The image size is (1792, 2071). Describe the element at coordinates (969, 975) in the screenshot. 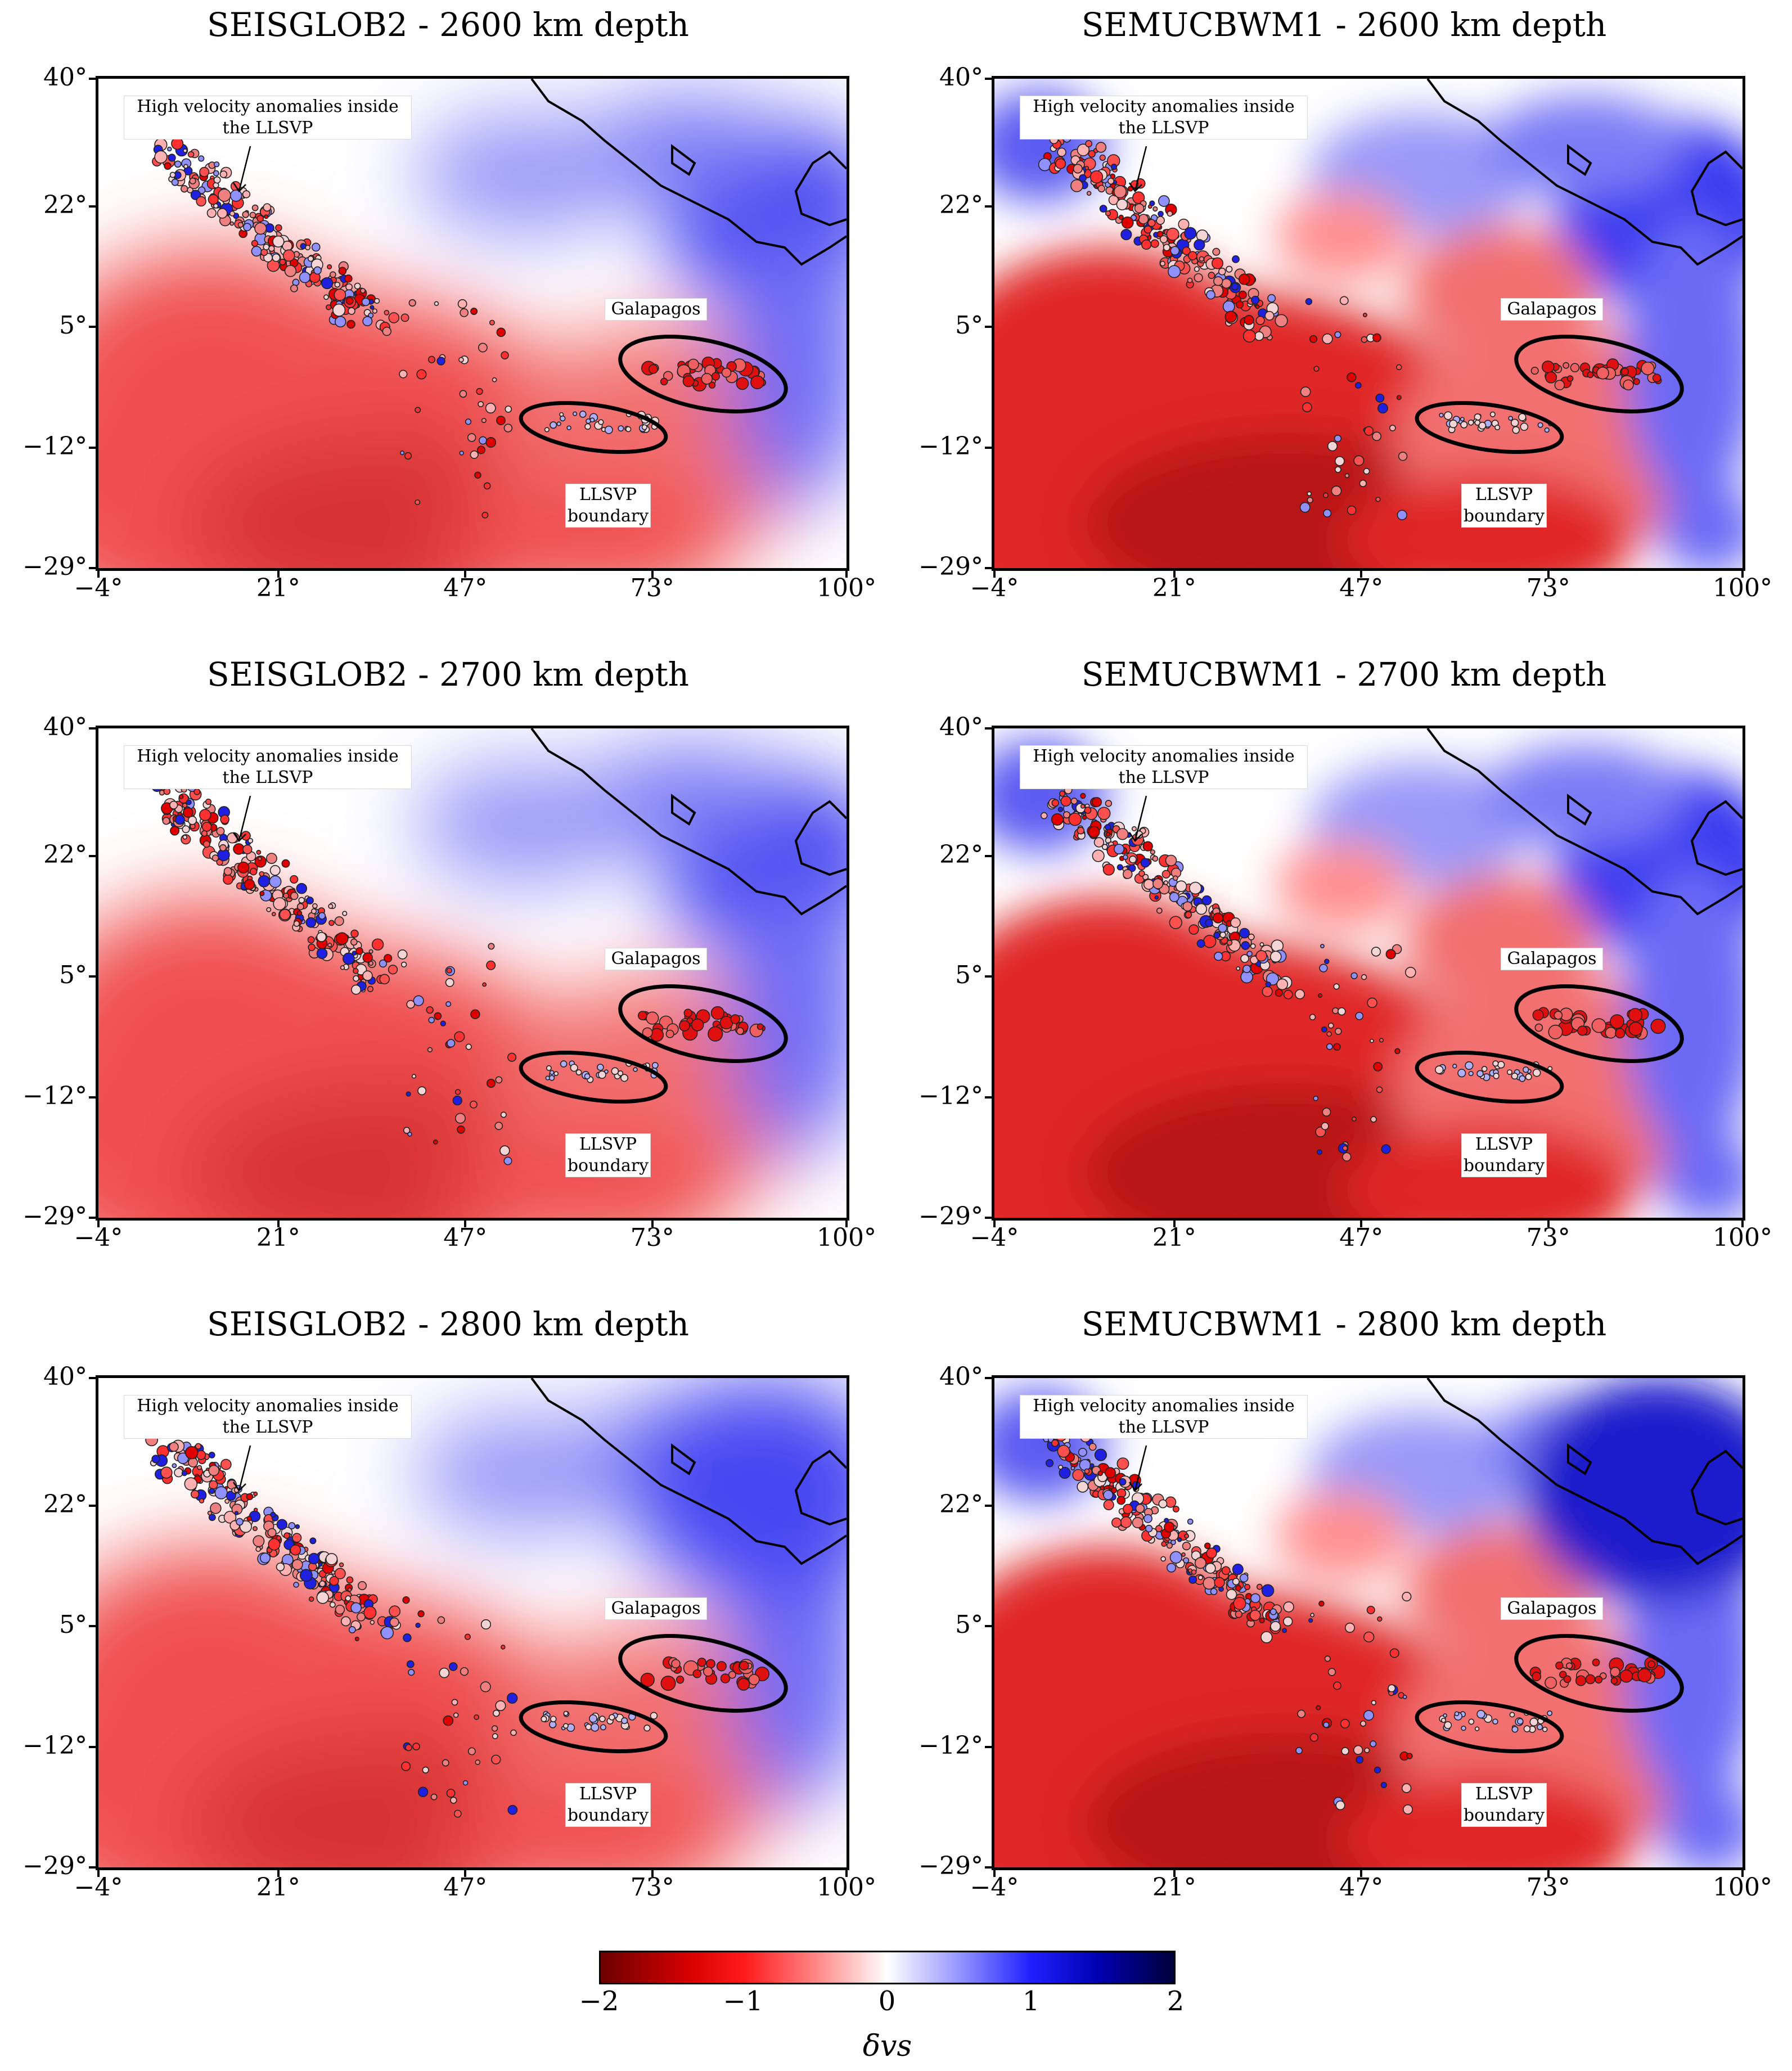

I see `y-tick-label: 5°` at that location.